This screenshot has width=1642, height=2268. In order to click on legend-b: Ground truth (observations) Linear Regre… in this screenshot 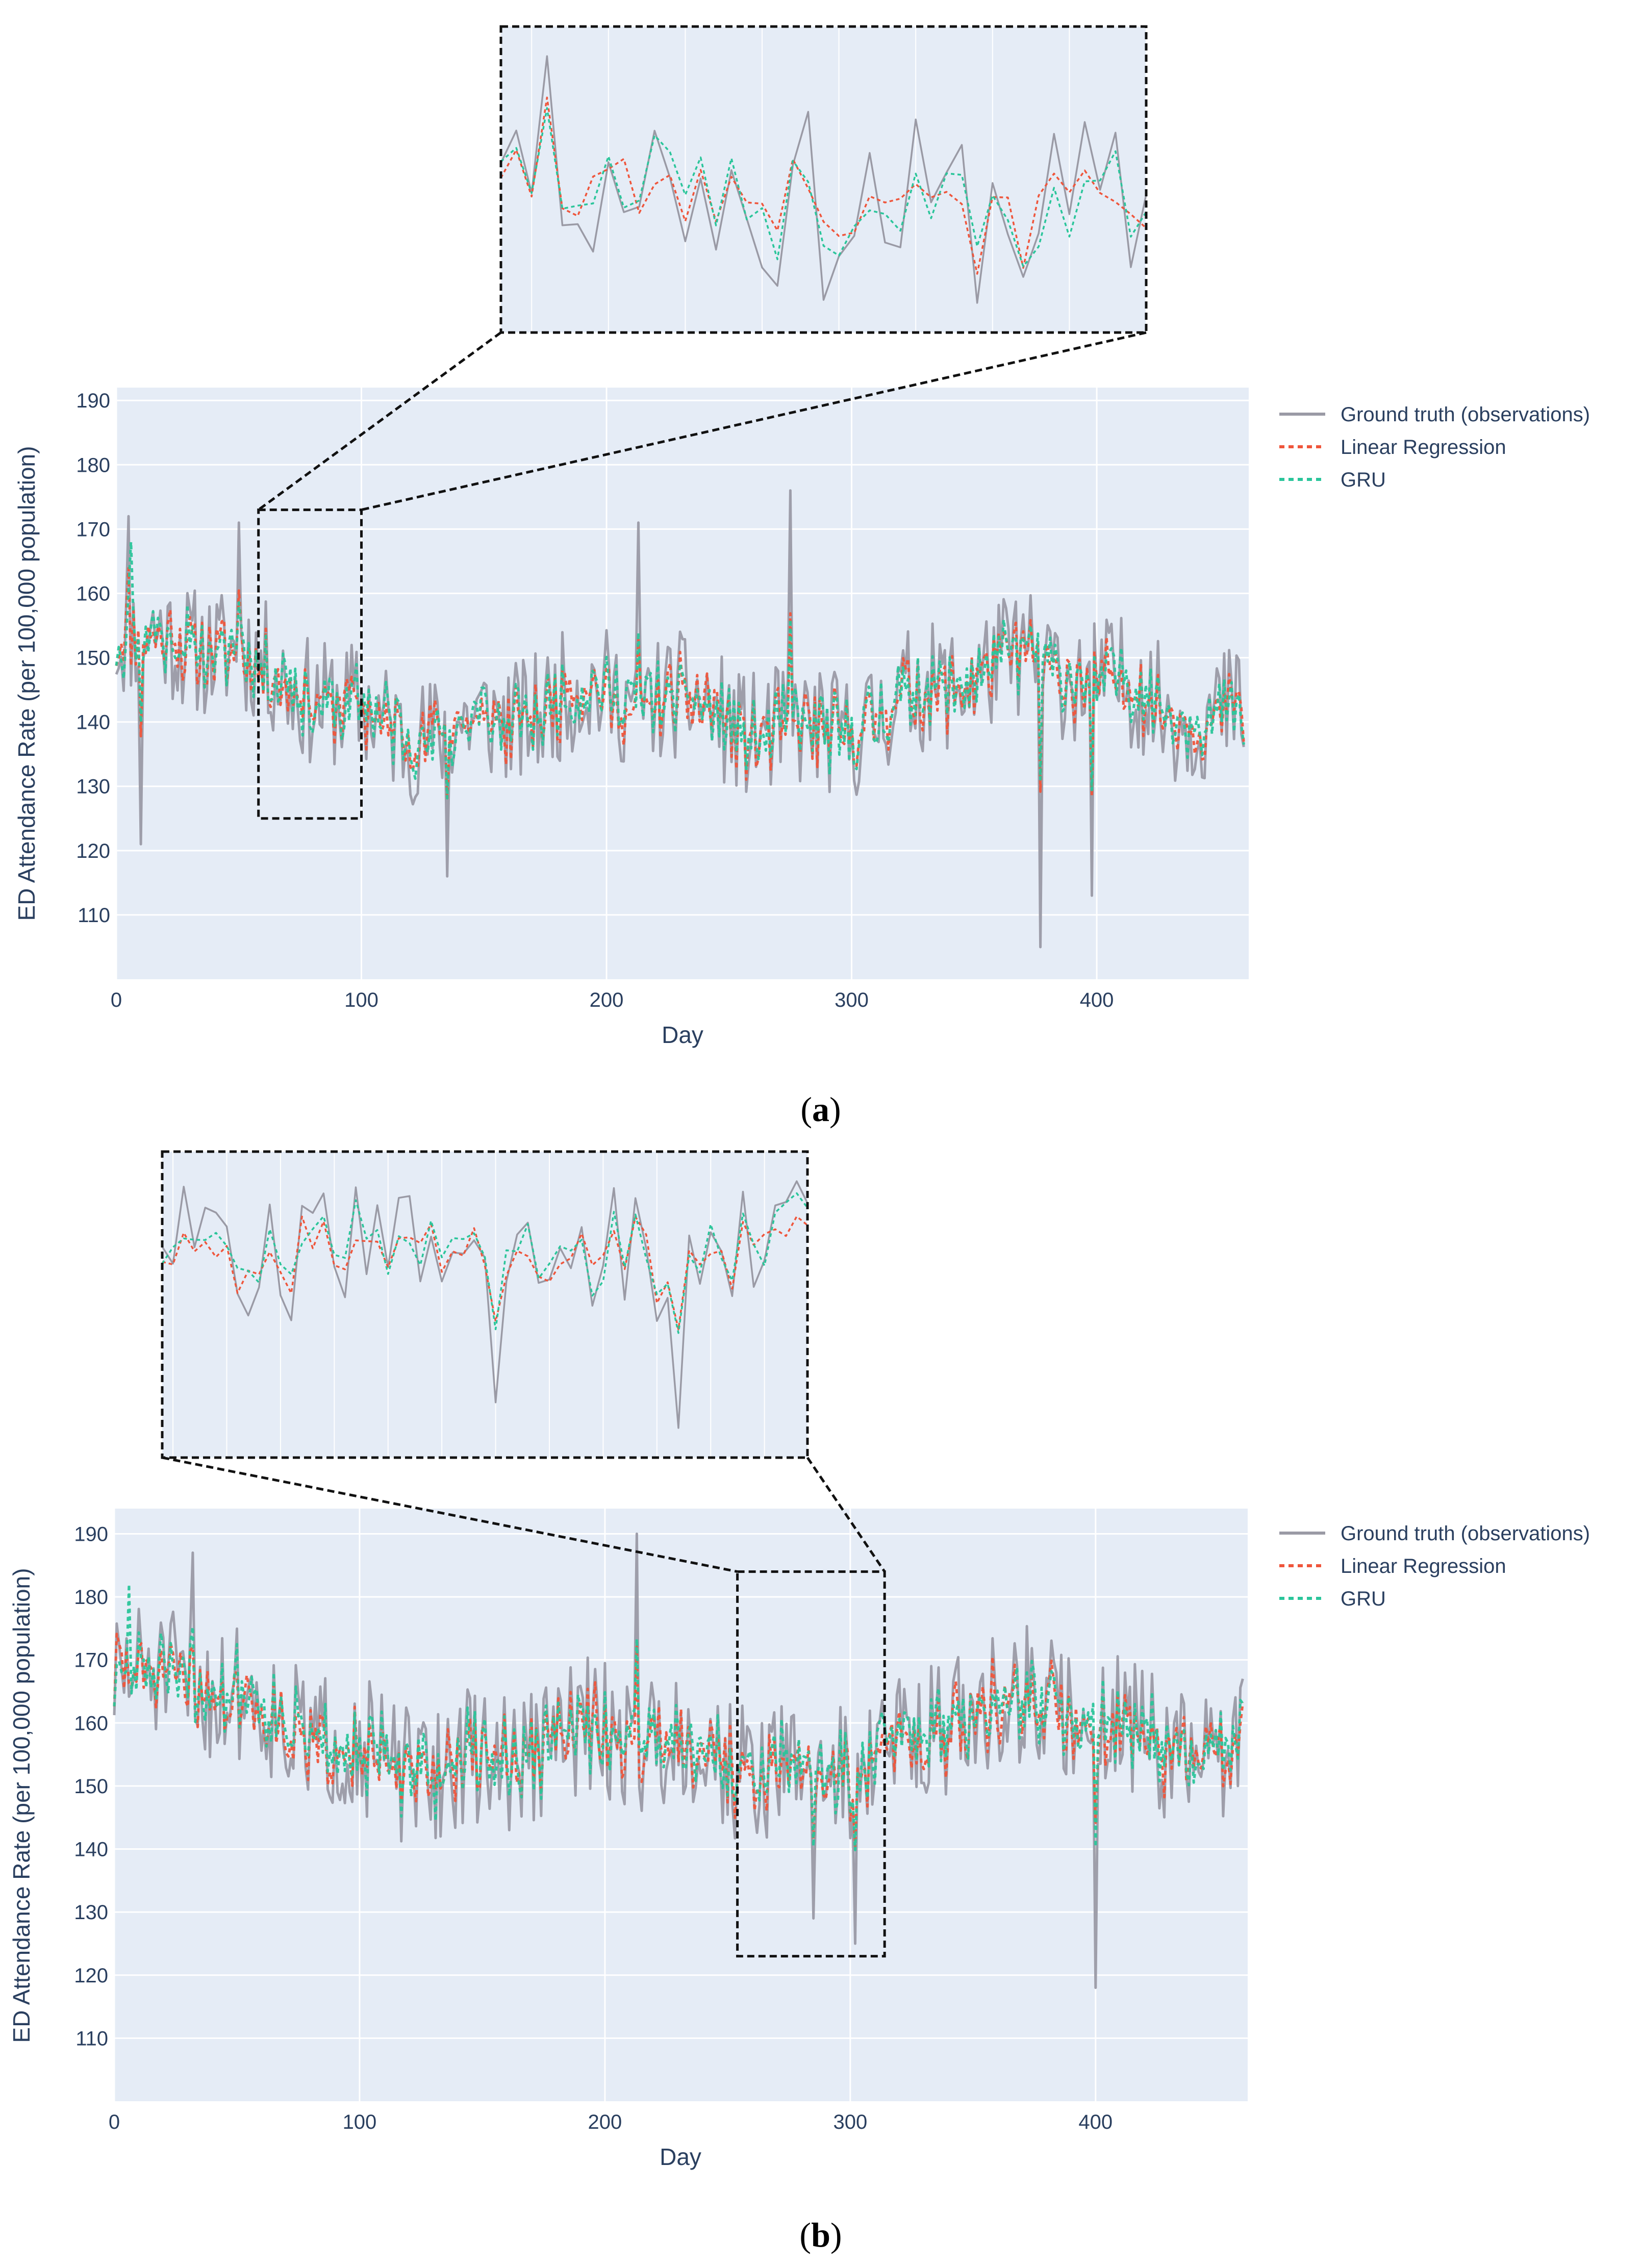, I will do `click(1434, 1566)`.